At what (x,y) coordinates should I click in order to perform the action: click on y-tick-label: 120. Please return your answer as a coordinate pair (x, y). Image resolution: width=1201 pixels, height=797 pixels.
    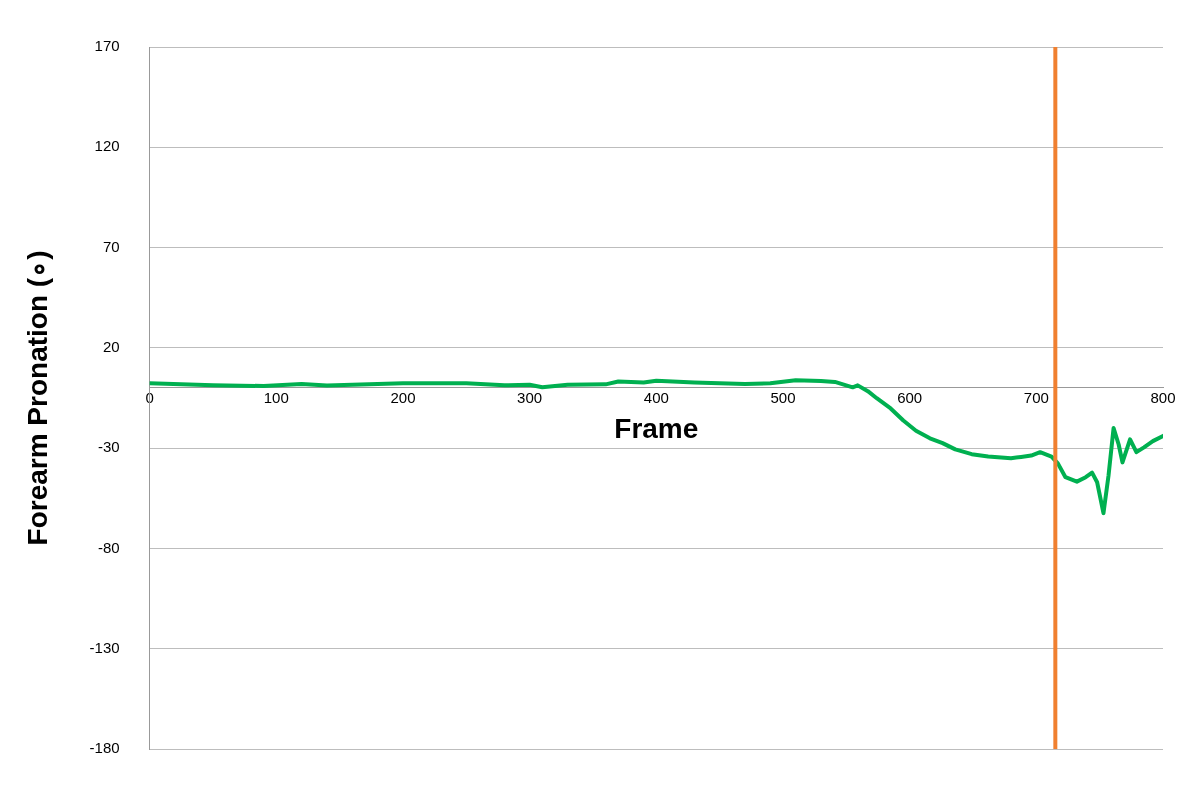
    Looking at the image, I should click on (107, 146).